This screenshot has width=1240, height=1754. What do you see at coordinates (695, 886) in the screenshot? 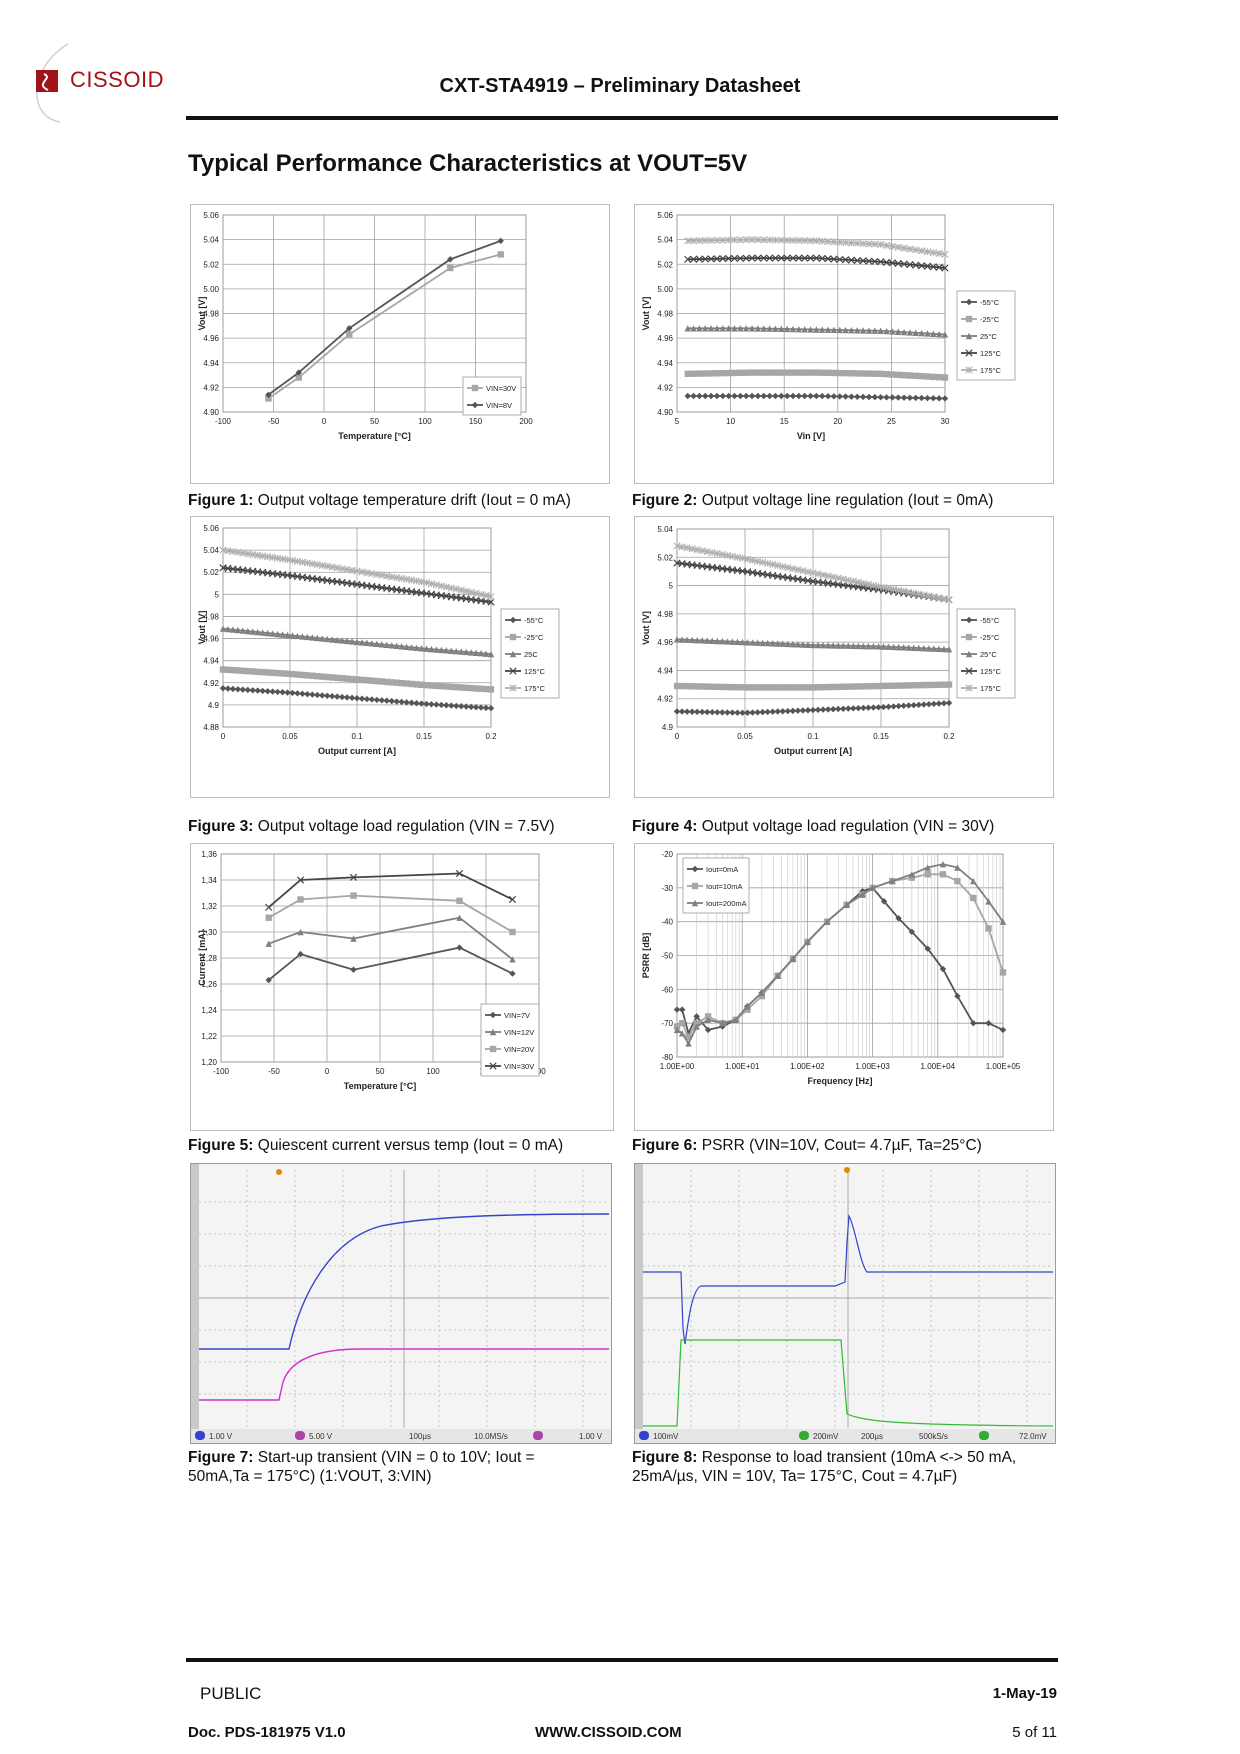
I see `fig6-legend-marker` at bounding box center [695, 886].